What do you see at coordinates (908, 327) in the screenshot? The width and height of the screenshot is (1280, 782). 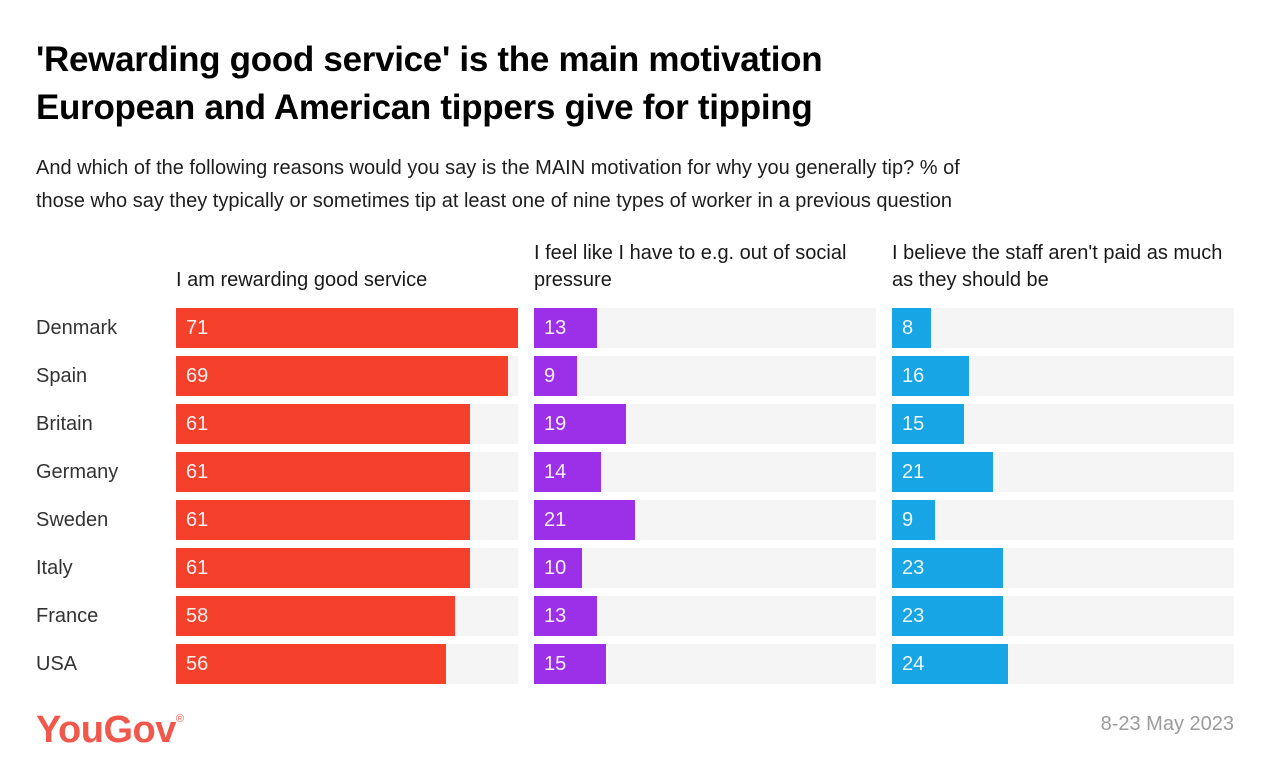 I see `bar-value-label: 8` at bounding box center [908, 327].